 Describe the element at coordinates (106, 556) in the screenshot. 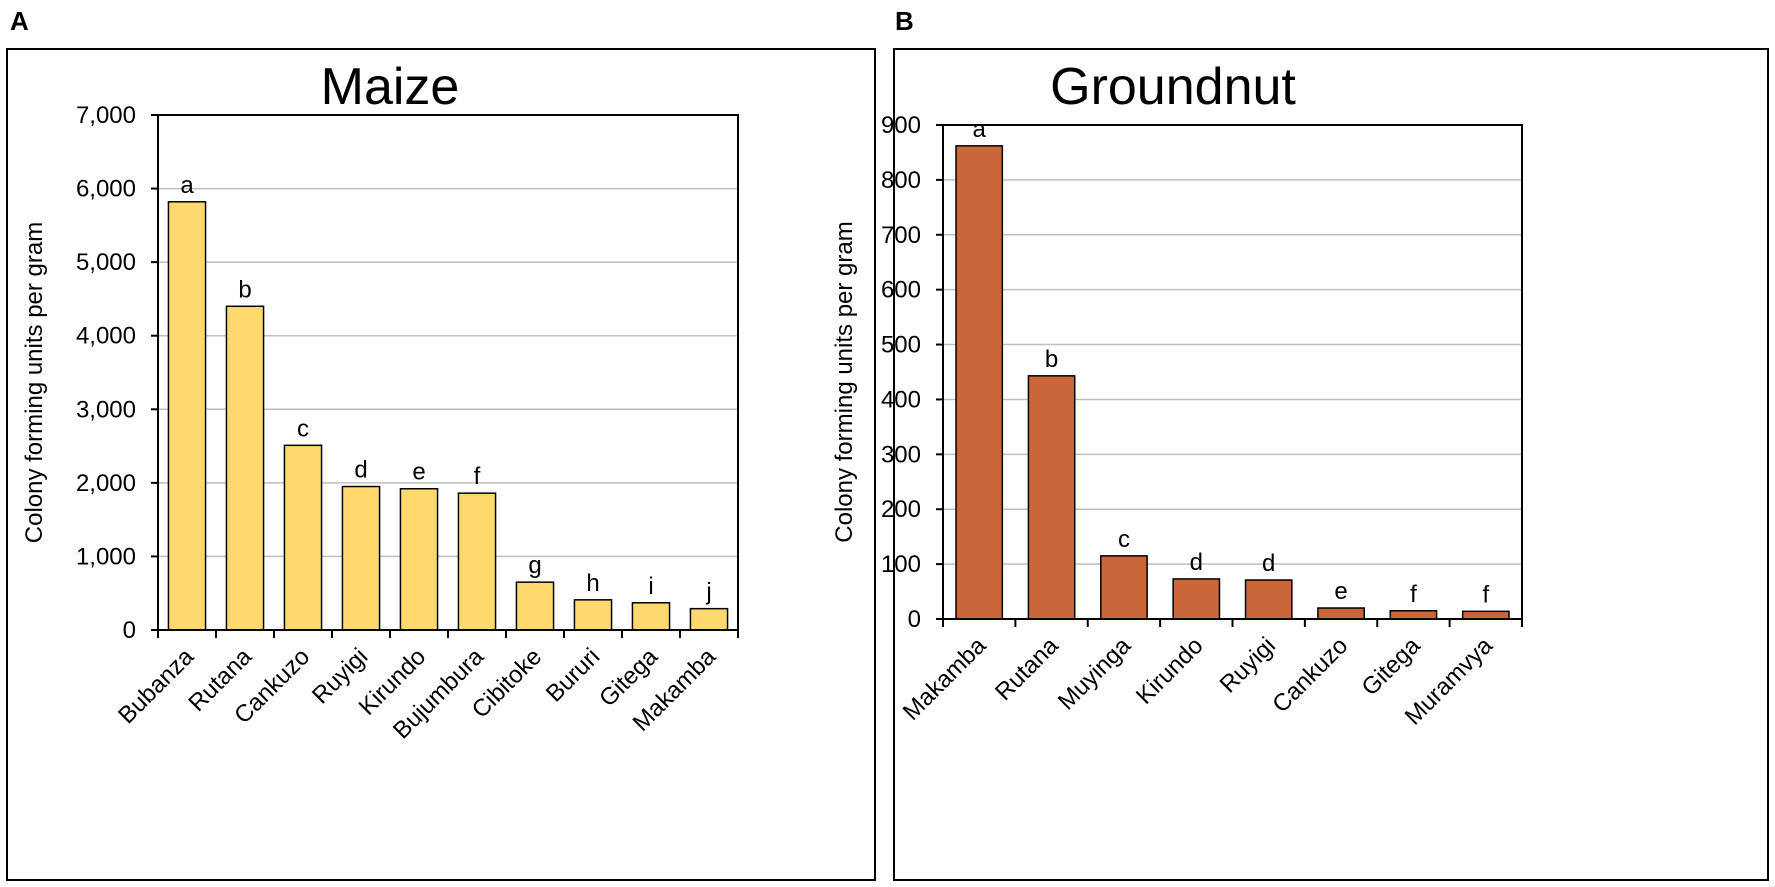

I see `maize-y-tick-label: 1,000` at that location.